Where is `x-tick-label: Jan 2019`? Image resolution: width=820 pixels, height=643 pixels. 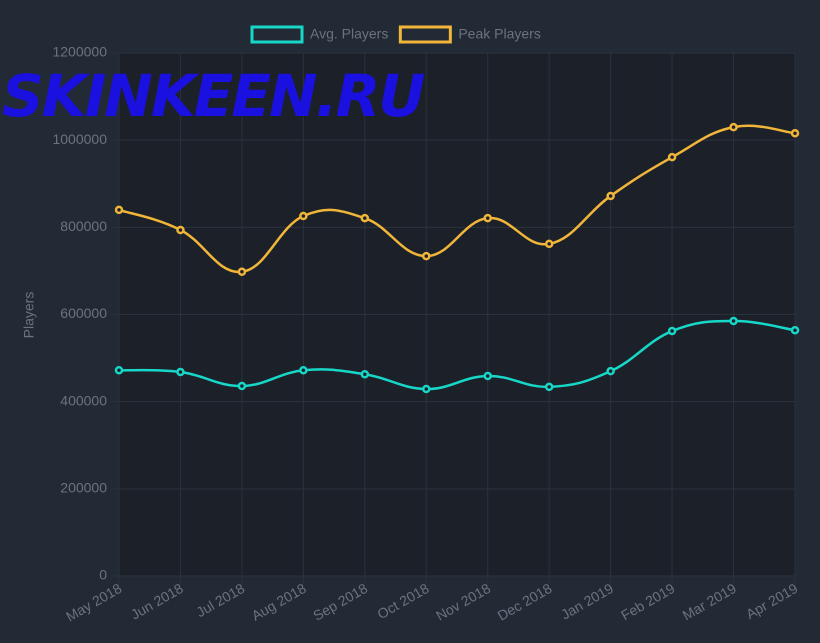
x-tick-label: Jan 2019 is located at coordinates (587, 601).